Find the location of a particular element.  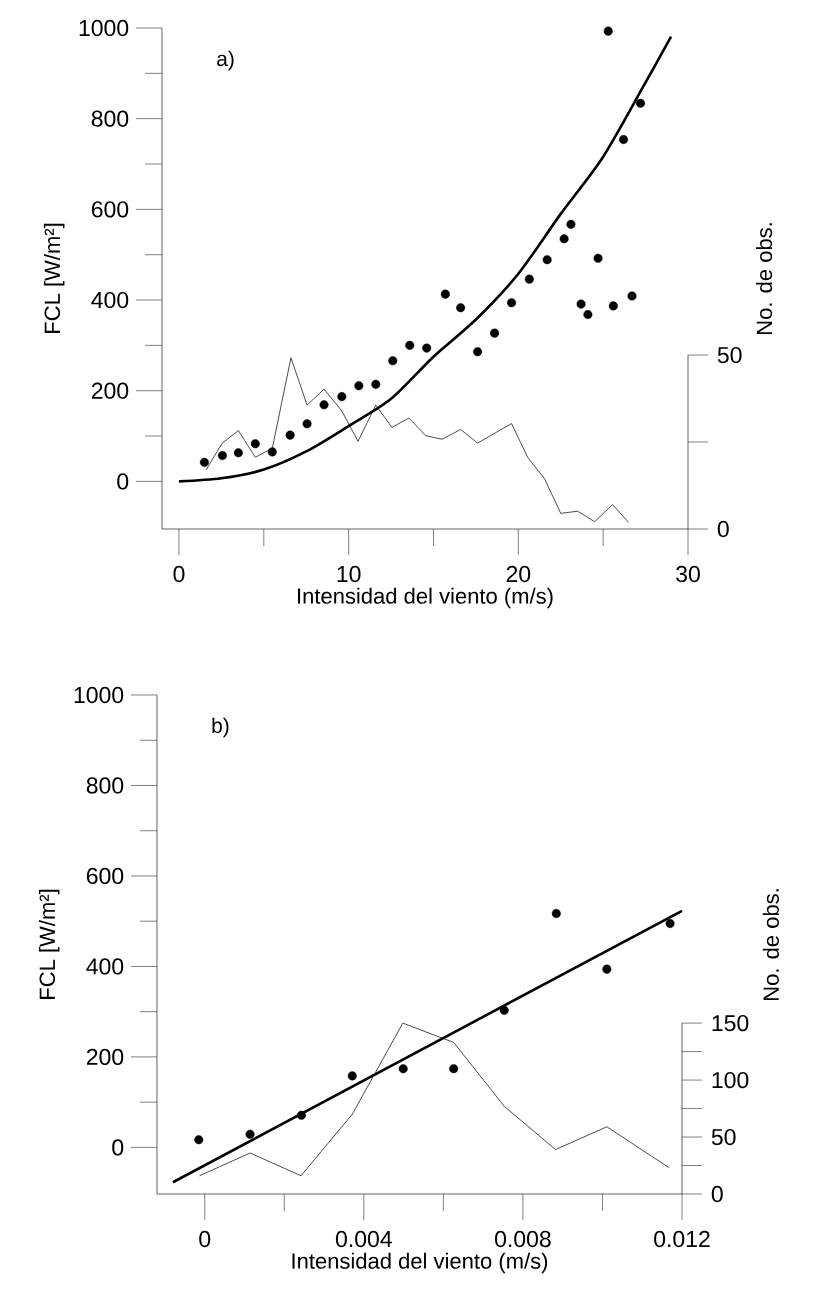

line-series is located at coordinates (434, 1099).